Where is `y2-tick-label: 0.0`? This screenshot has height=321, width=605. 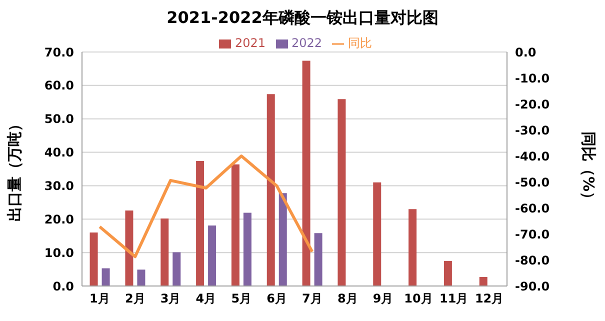 y2-tick-label: 0.0 is located at coordinates (525, 52).